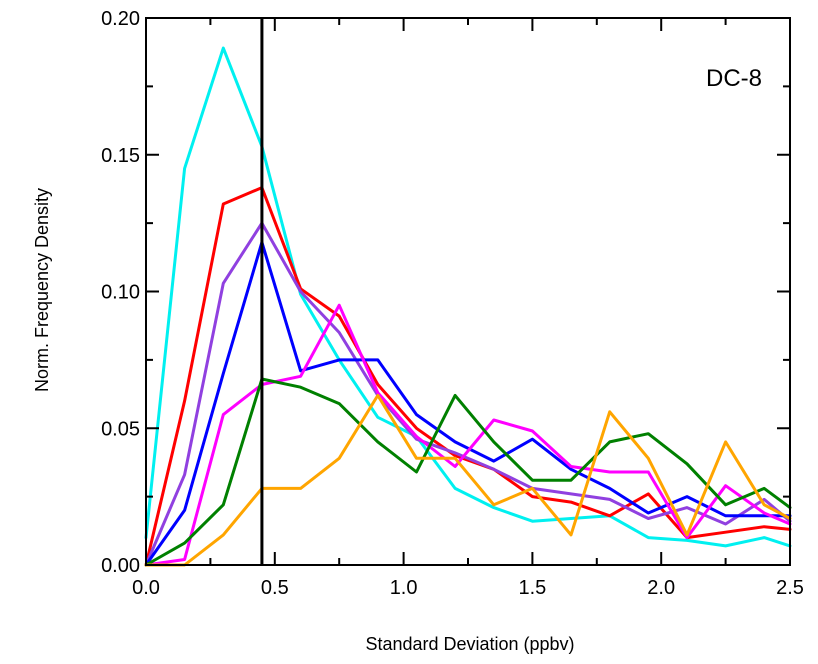 This screenshot has height=664, width=818. I want to click on x-tick-label: 2.0, so click(661, 588).